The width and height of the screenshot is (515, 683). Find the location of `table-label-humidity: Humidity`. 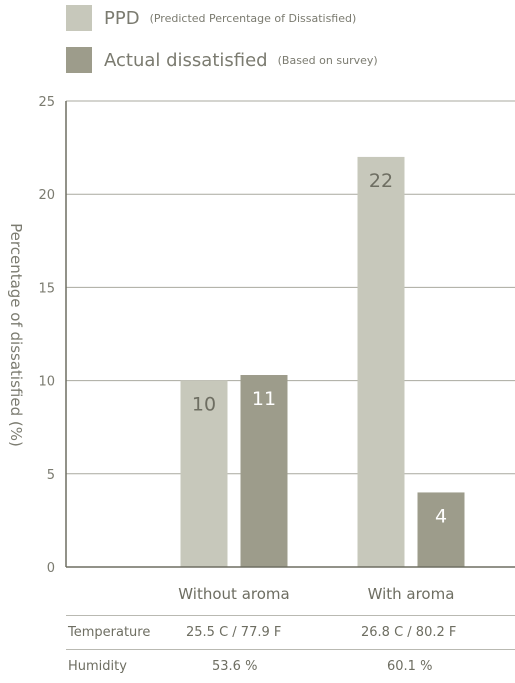

table-label-humidity: Humidity is located at coordinates (97, 666).